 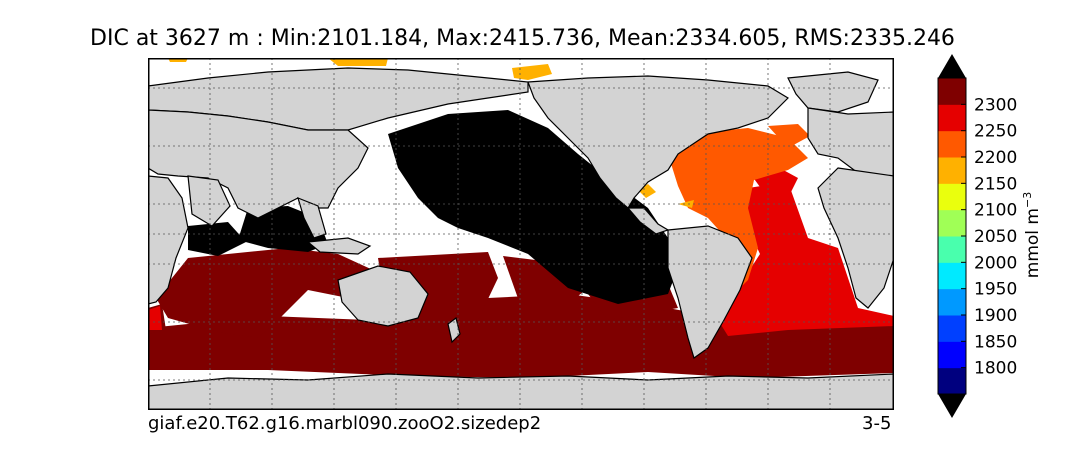 I want to click on colorbar-tick-label: 2300, so click(x=995, y=105).